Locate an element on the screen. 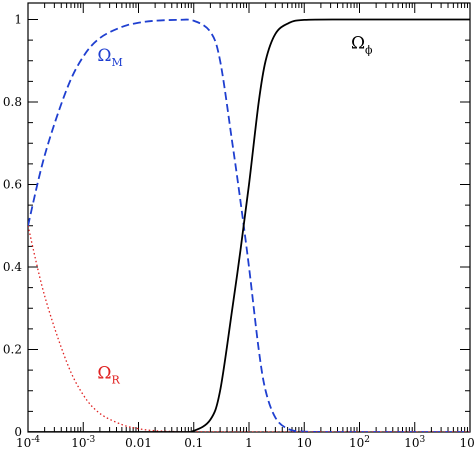  series-label-omega-r: ΩR is located at coordinates (108, 374).